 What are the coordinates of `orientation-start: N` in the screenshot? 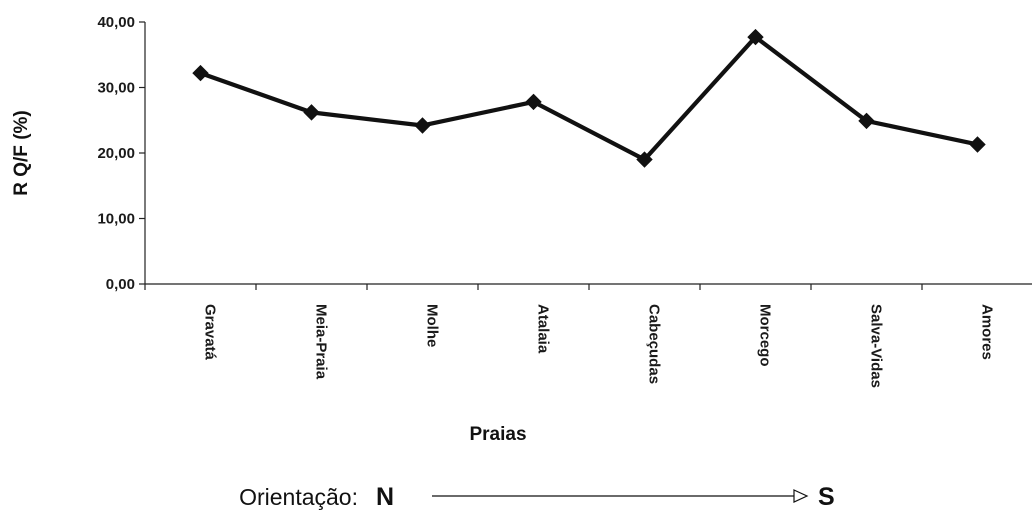 It's located at (385, 497).